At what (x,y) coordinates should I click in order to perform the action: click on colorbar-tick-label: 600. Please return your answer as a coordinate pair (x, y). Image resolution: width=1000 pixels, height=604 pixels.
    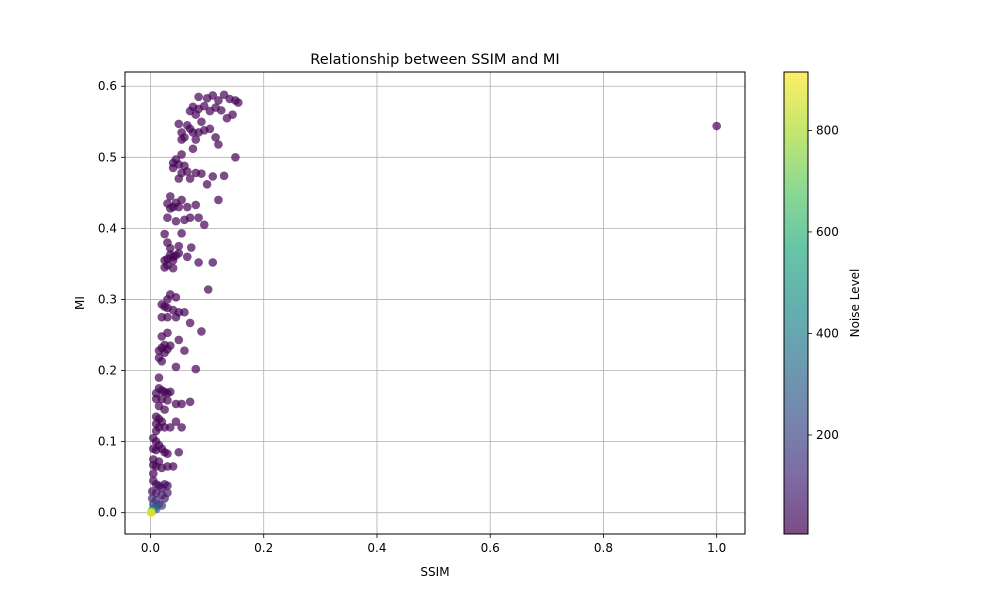
    Looking at the image, I should click on (827, 232).